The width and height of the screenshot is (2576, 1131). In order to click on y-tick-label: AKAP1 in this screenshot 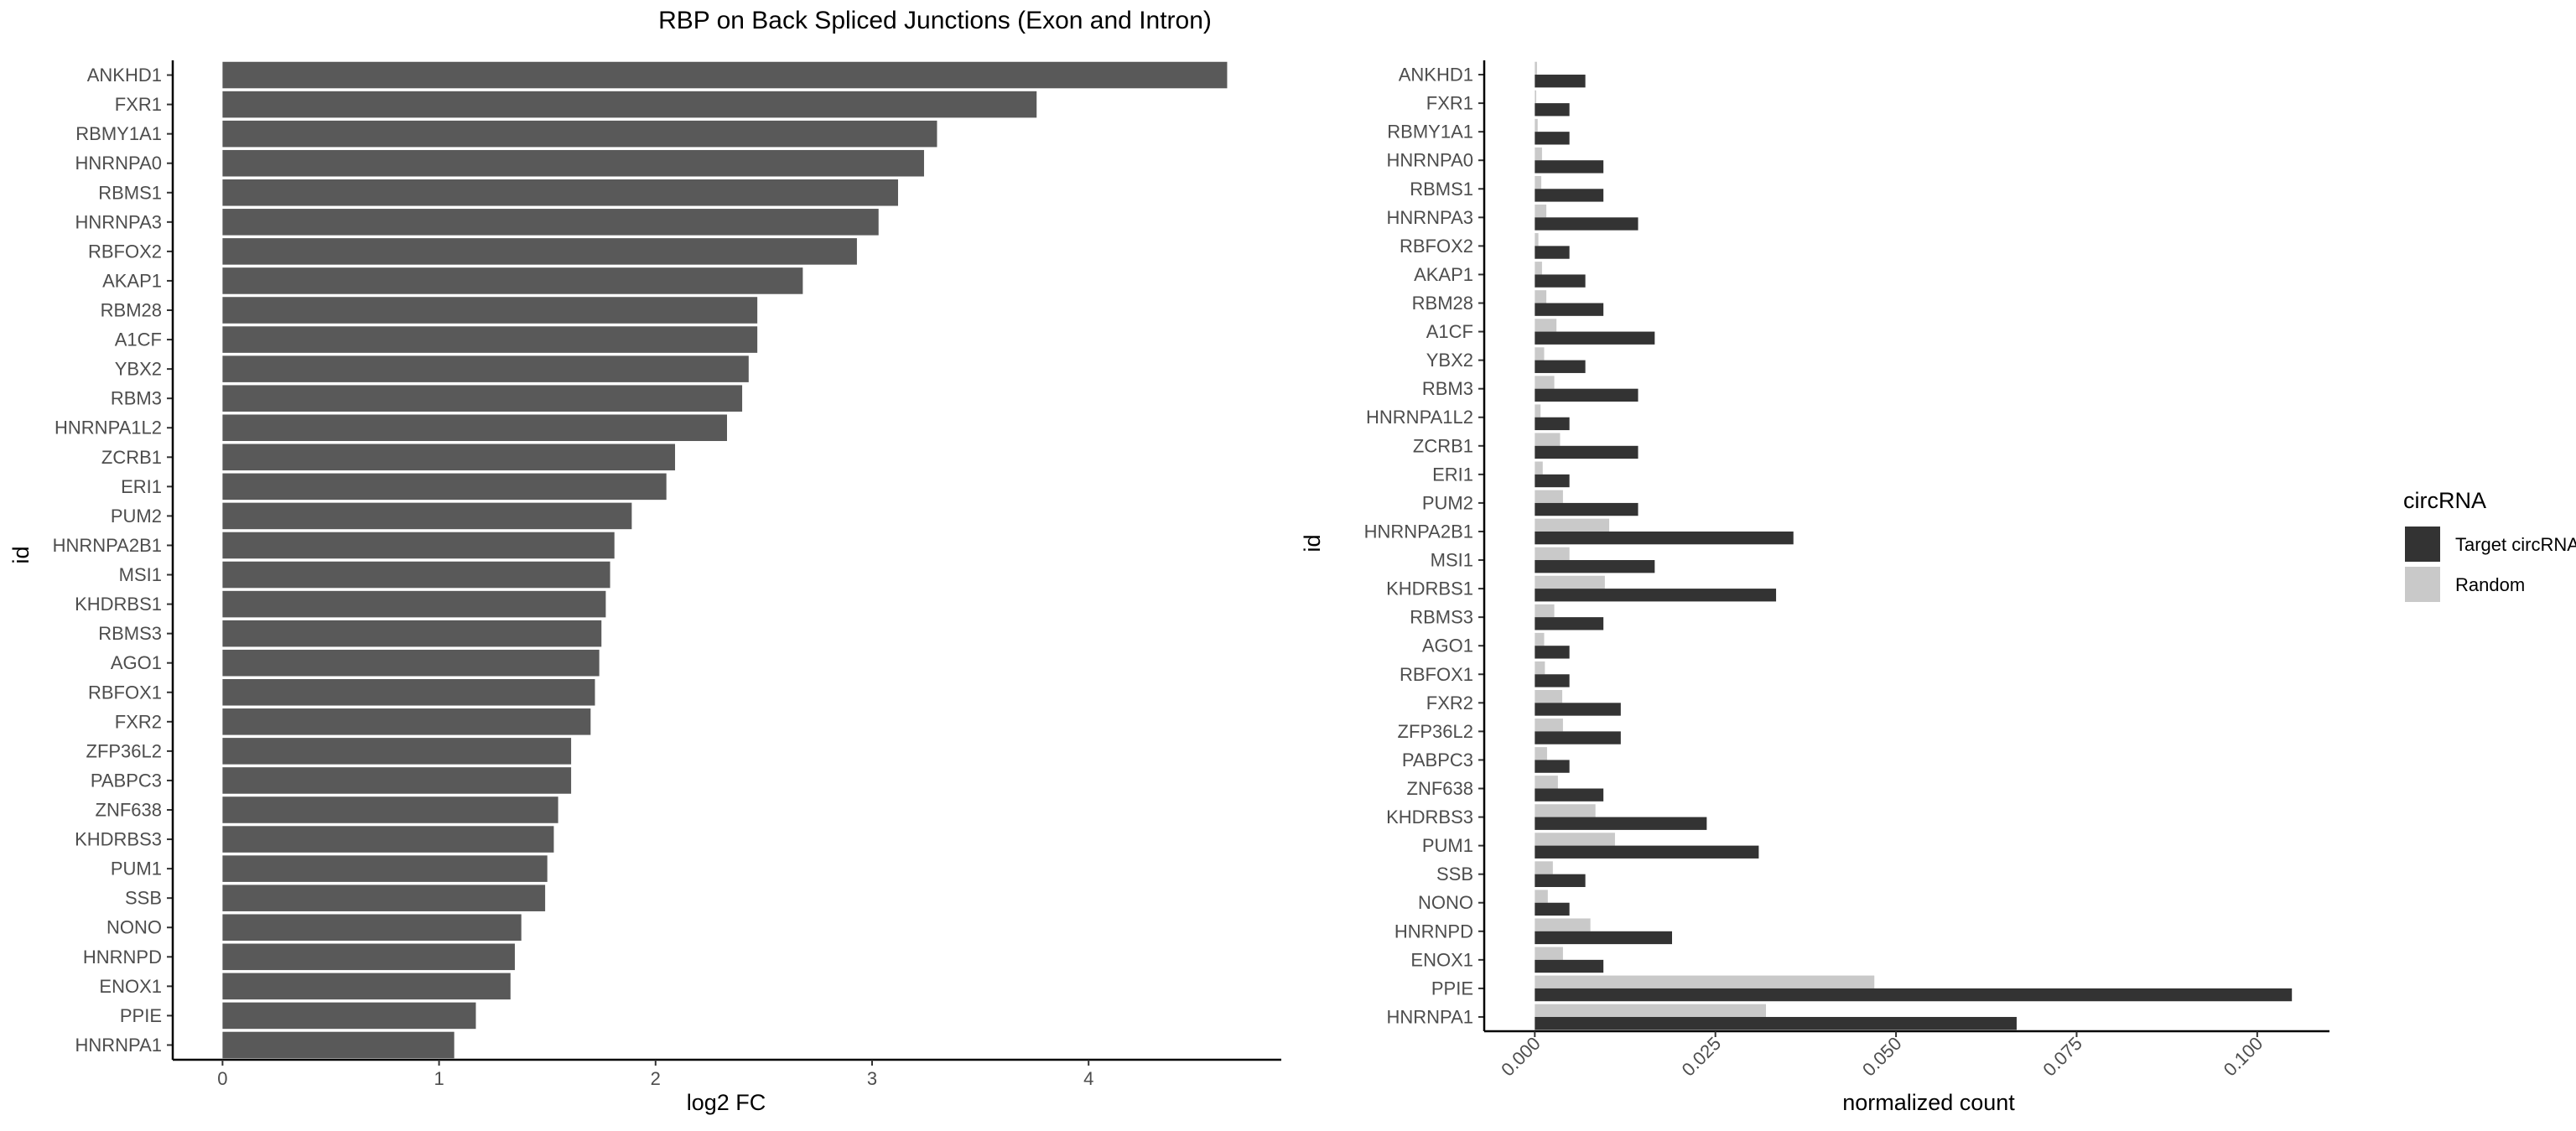, I will do `click(1443, 274)`.